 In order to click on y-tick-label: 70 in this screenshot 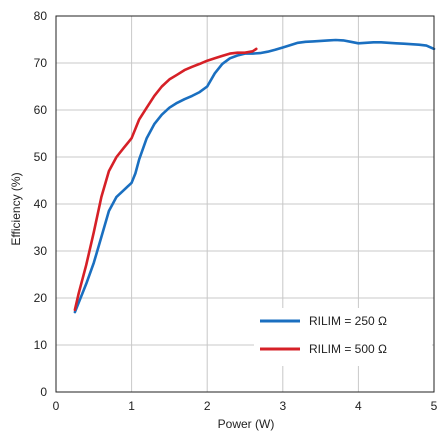, I will do `click(41, 63)`.